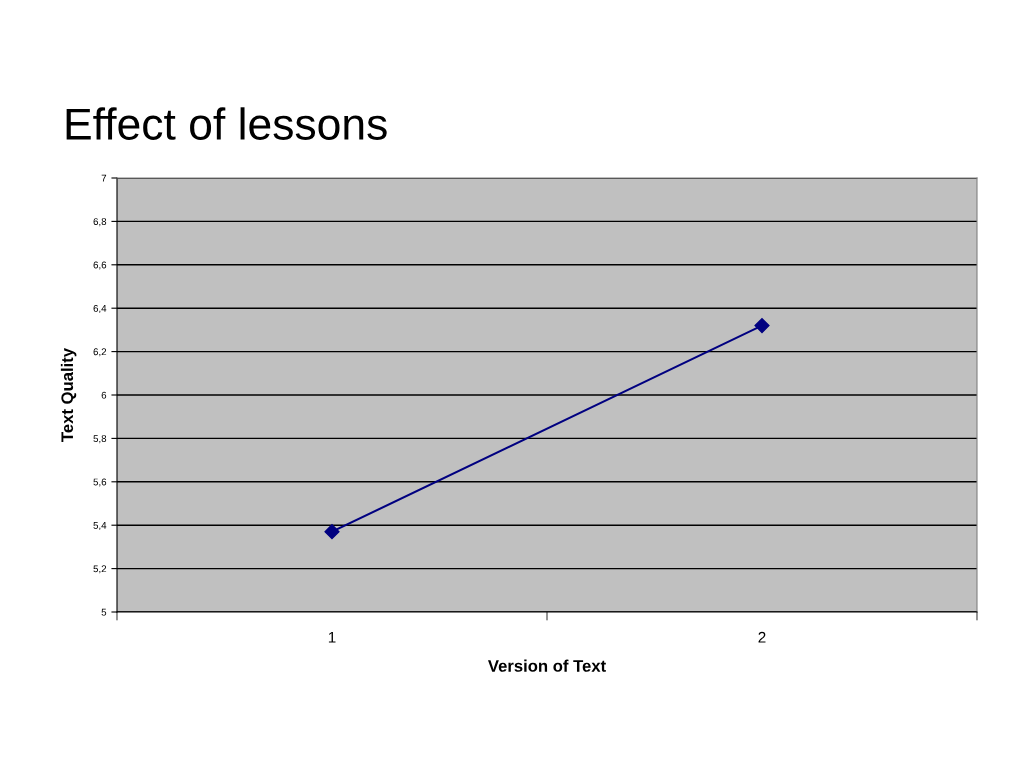  I want to click on chart-title: Effect of lessons, so click(226, 123).